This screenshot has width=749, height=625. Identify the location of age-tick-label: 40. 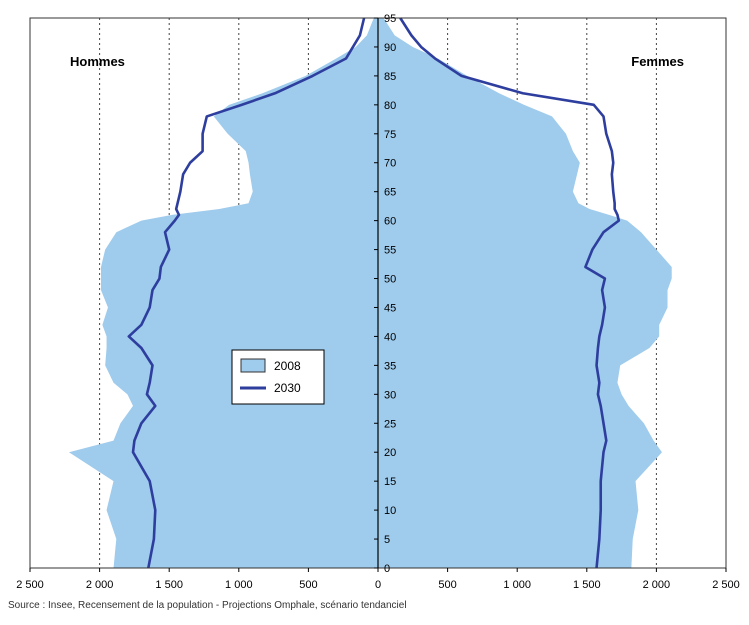
(390, 337).